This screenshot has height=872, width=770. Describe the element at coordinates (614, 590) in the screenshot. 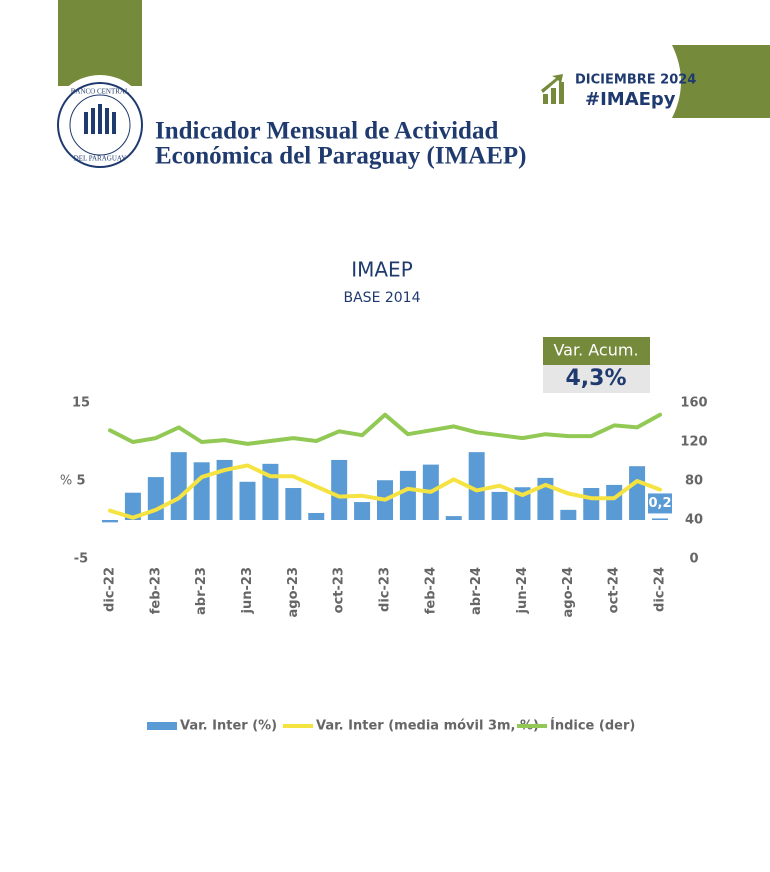

I see `x-tick-label: oct-24` at that location.